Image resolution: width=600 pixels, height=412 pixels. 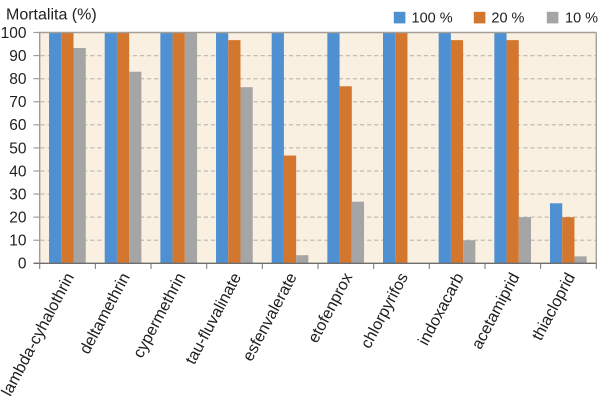 I want to click on svg-text: cypermethrin, so click(x=160, y=315).